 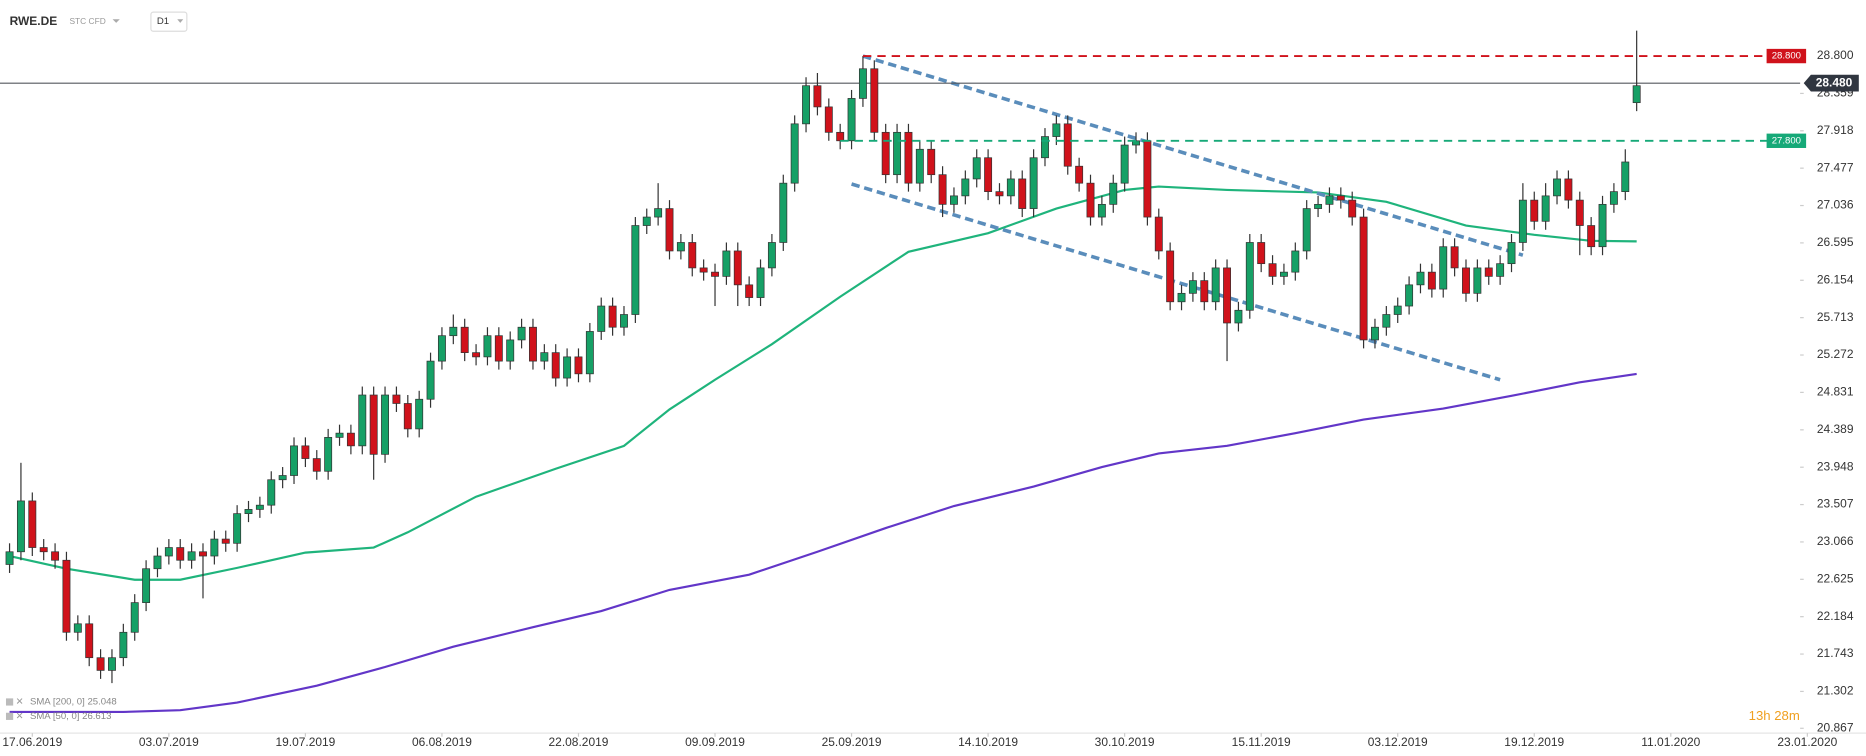 I want to click on level-label: 28.800, so click(x=1786, y=56).